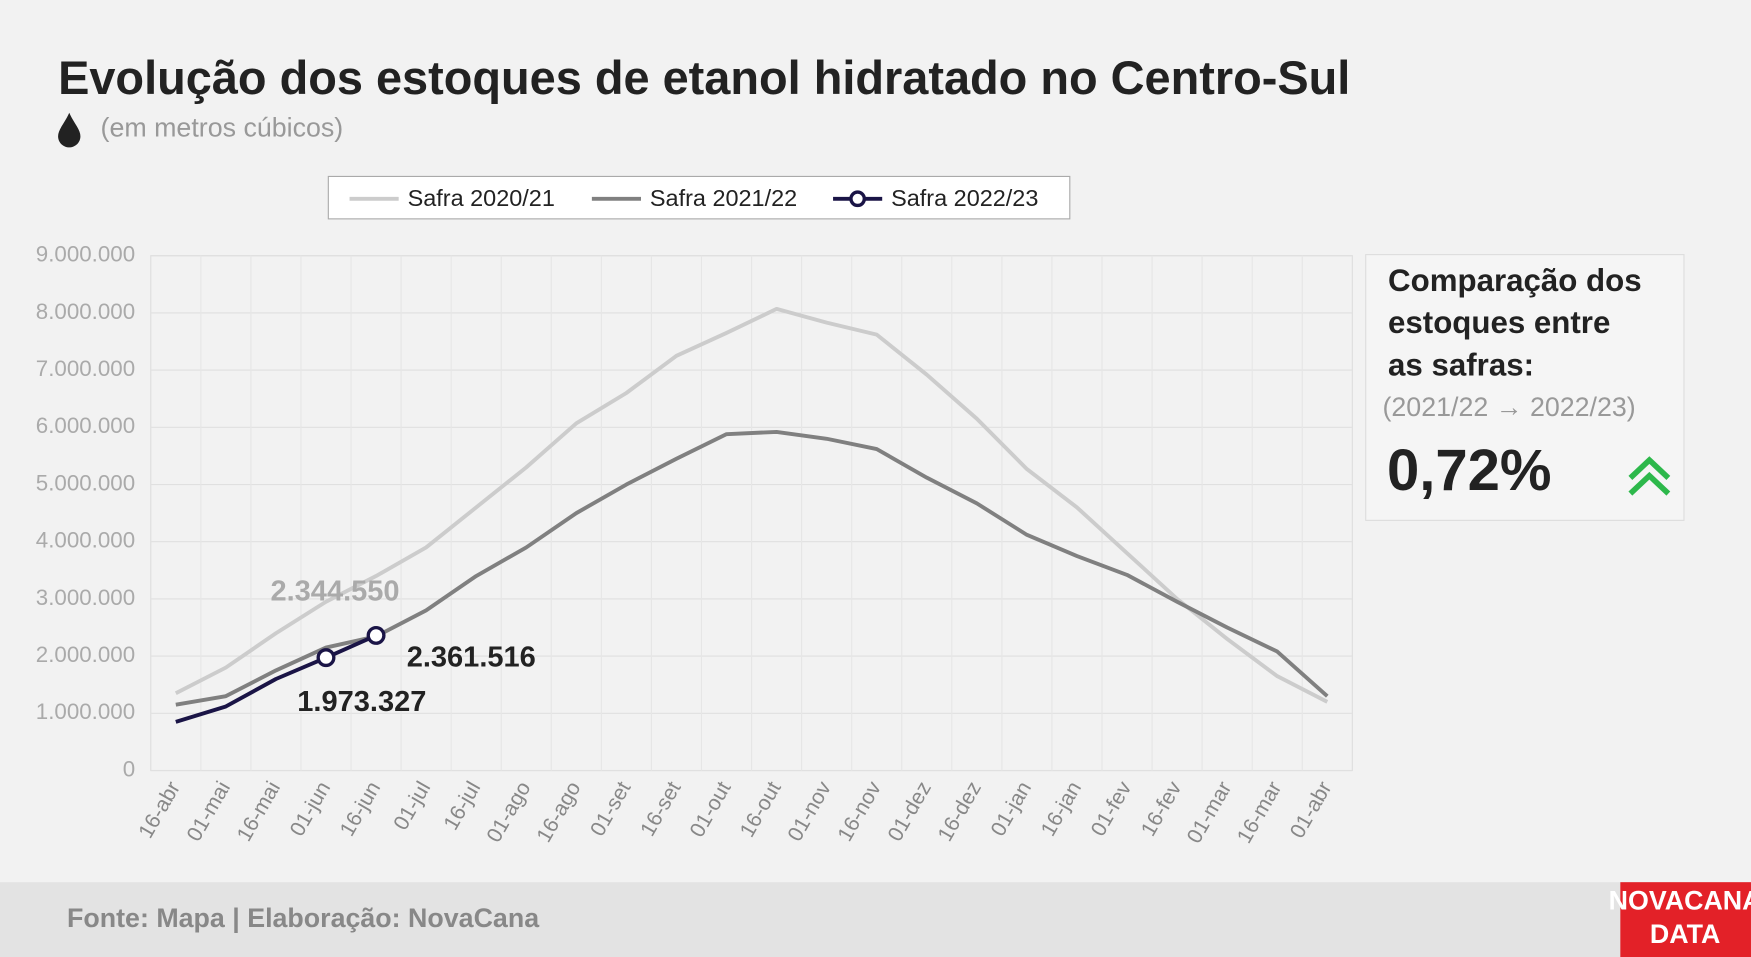  What do you see at coordinates (1508, 407) in the screenshot?
I see `panel-period: (2021/22 → 2022/23)` at bounding box center [1508, 407].